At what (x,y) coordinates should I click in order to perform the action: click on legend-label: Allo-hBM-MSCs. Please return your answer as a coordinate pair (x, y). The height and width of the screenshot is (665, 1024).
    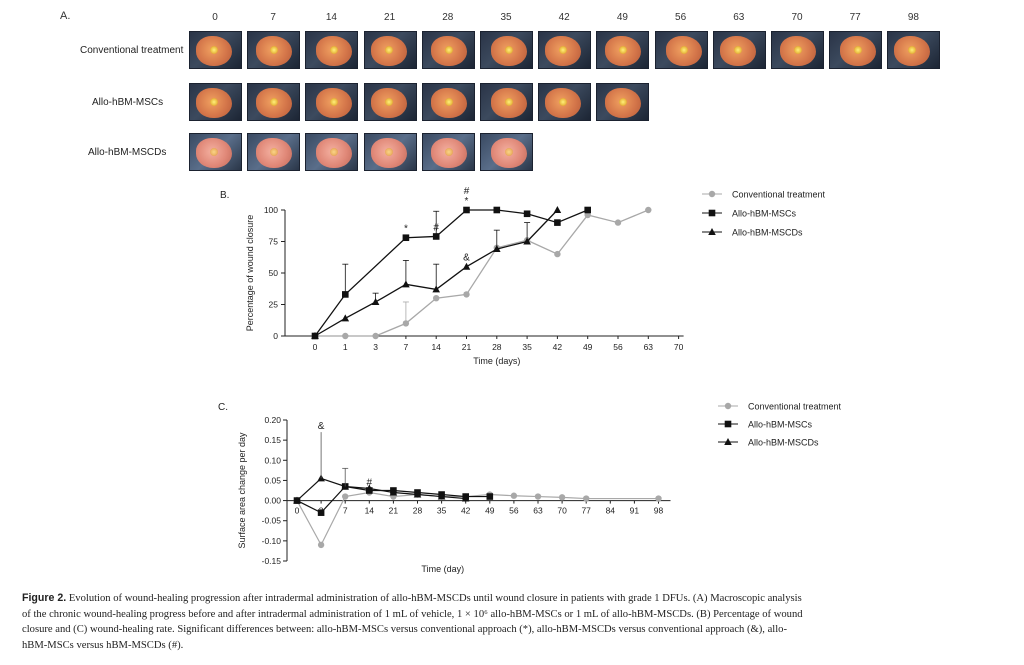
    Looking at the image, I should click on (764, 214).